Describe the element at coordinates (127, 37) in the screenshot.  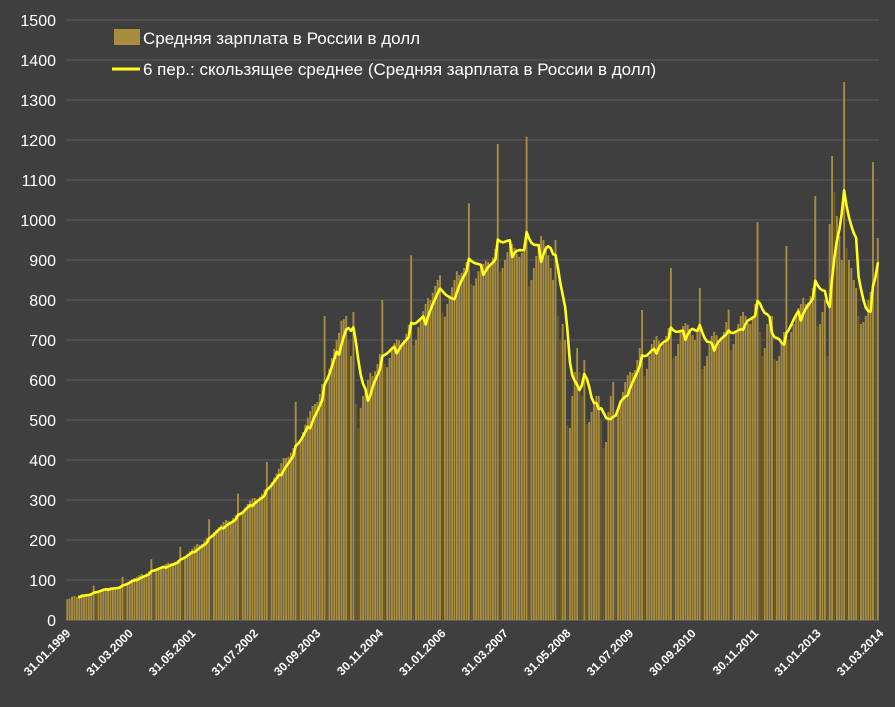
I see `legend-bar-swatch` at that location.